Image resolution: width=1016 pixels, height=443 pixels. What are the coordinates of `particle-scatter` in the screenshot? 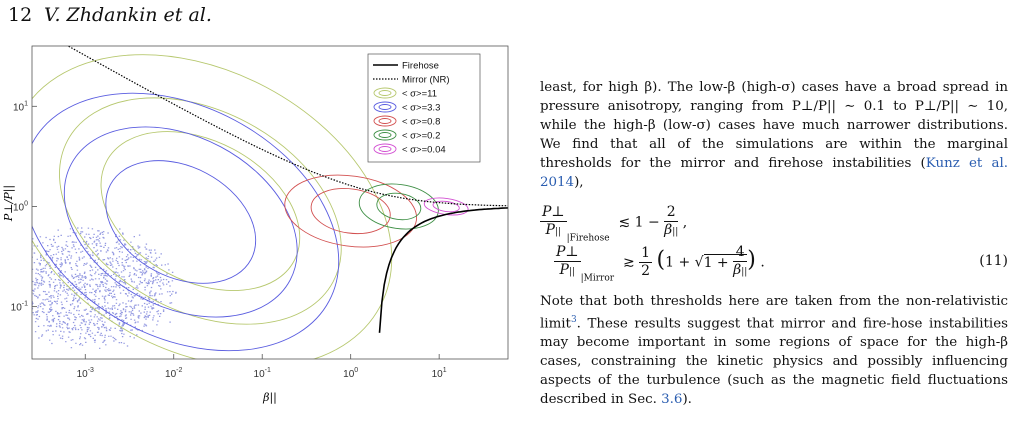 It's located at (104, 288).